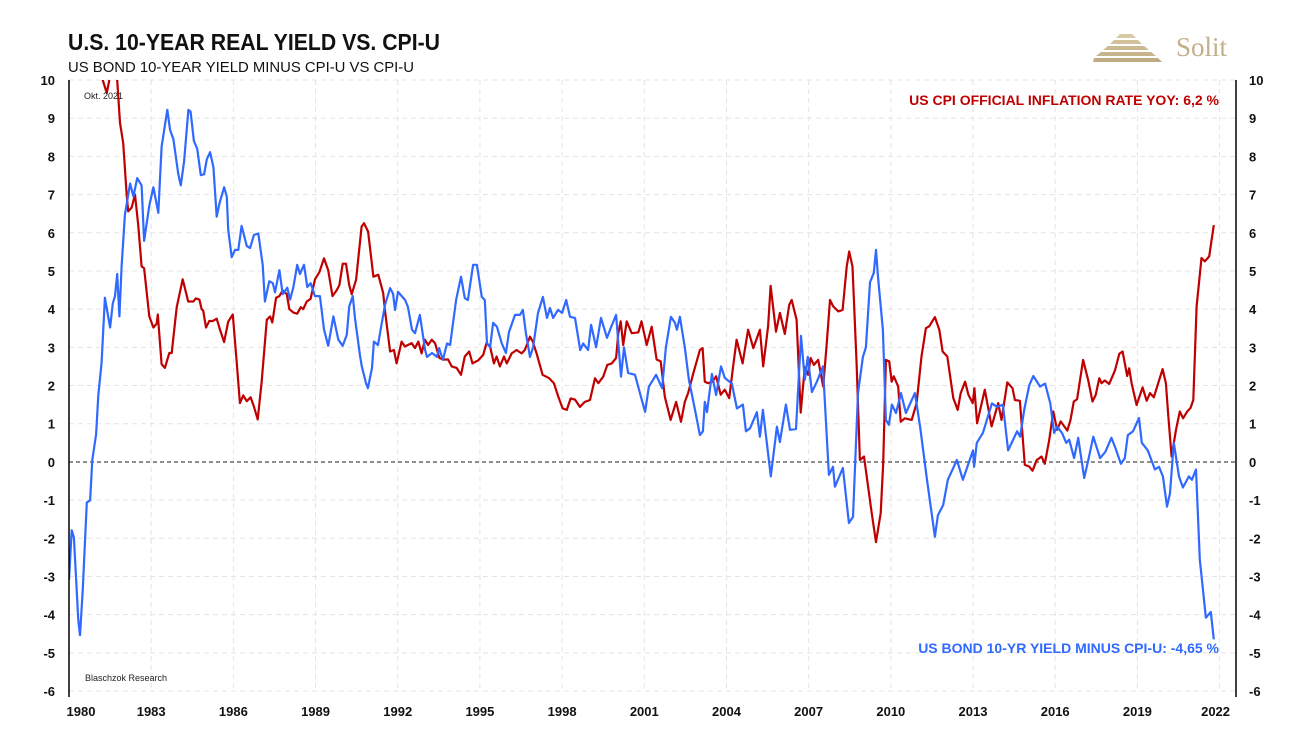 This screenshot has height=734, width=1306. What do you see at coordinates (1166, 648) in the screenshot?
I see `real-yield-label-sep: :` at bounding box center [1166, 648].